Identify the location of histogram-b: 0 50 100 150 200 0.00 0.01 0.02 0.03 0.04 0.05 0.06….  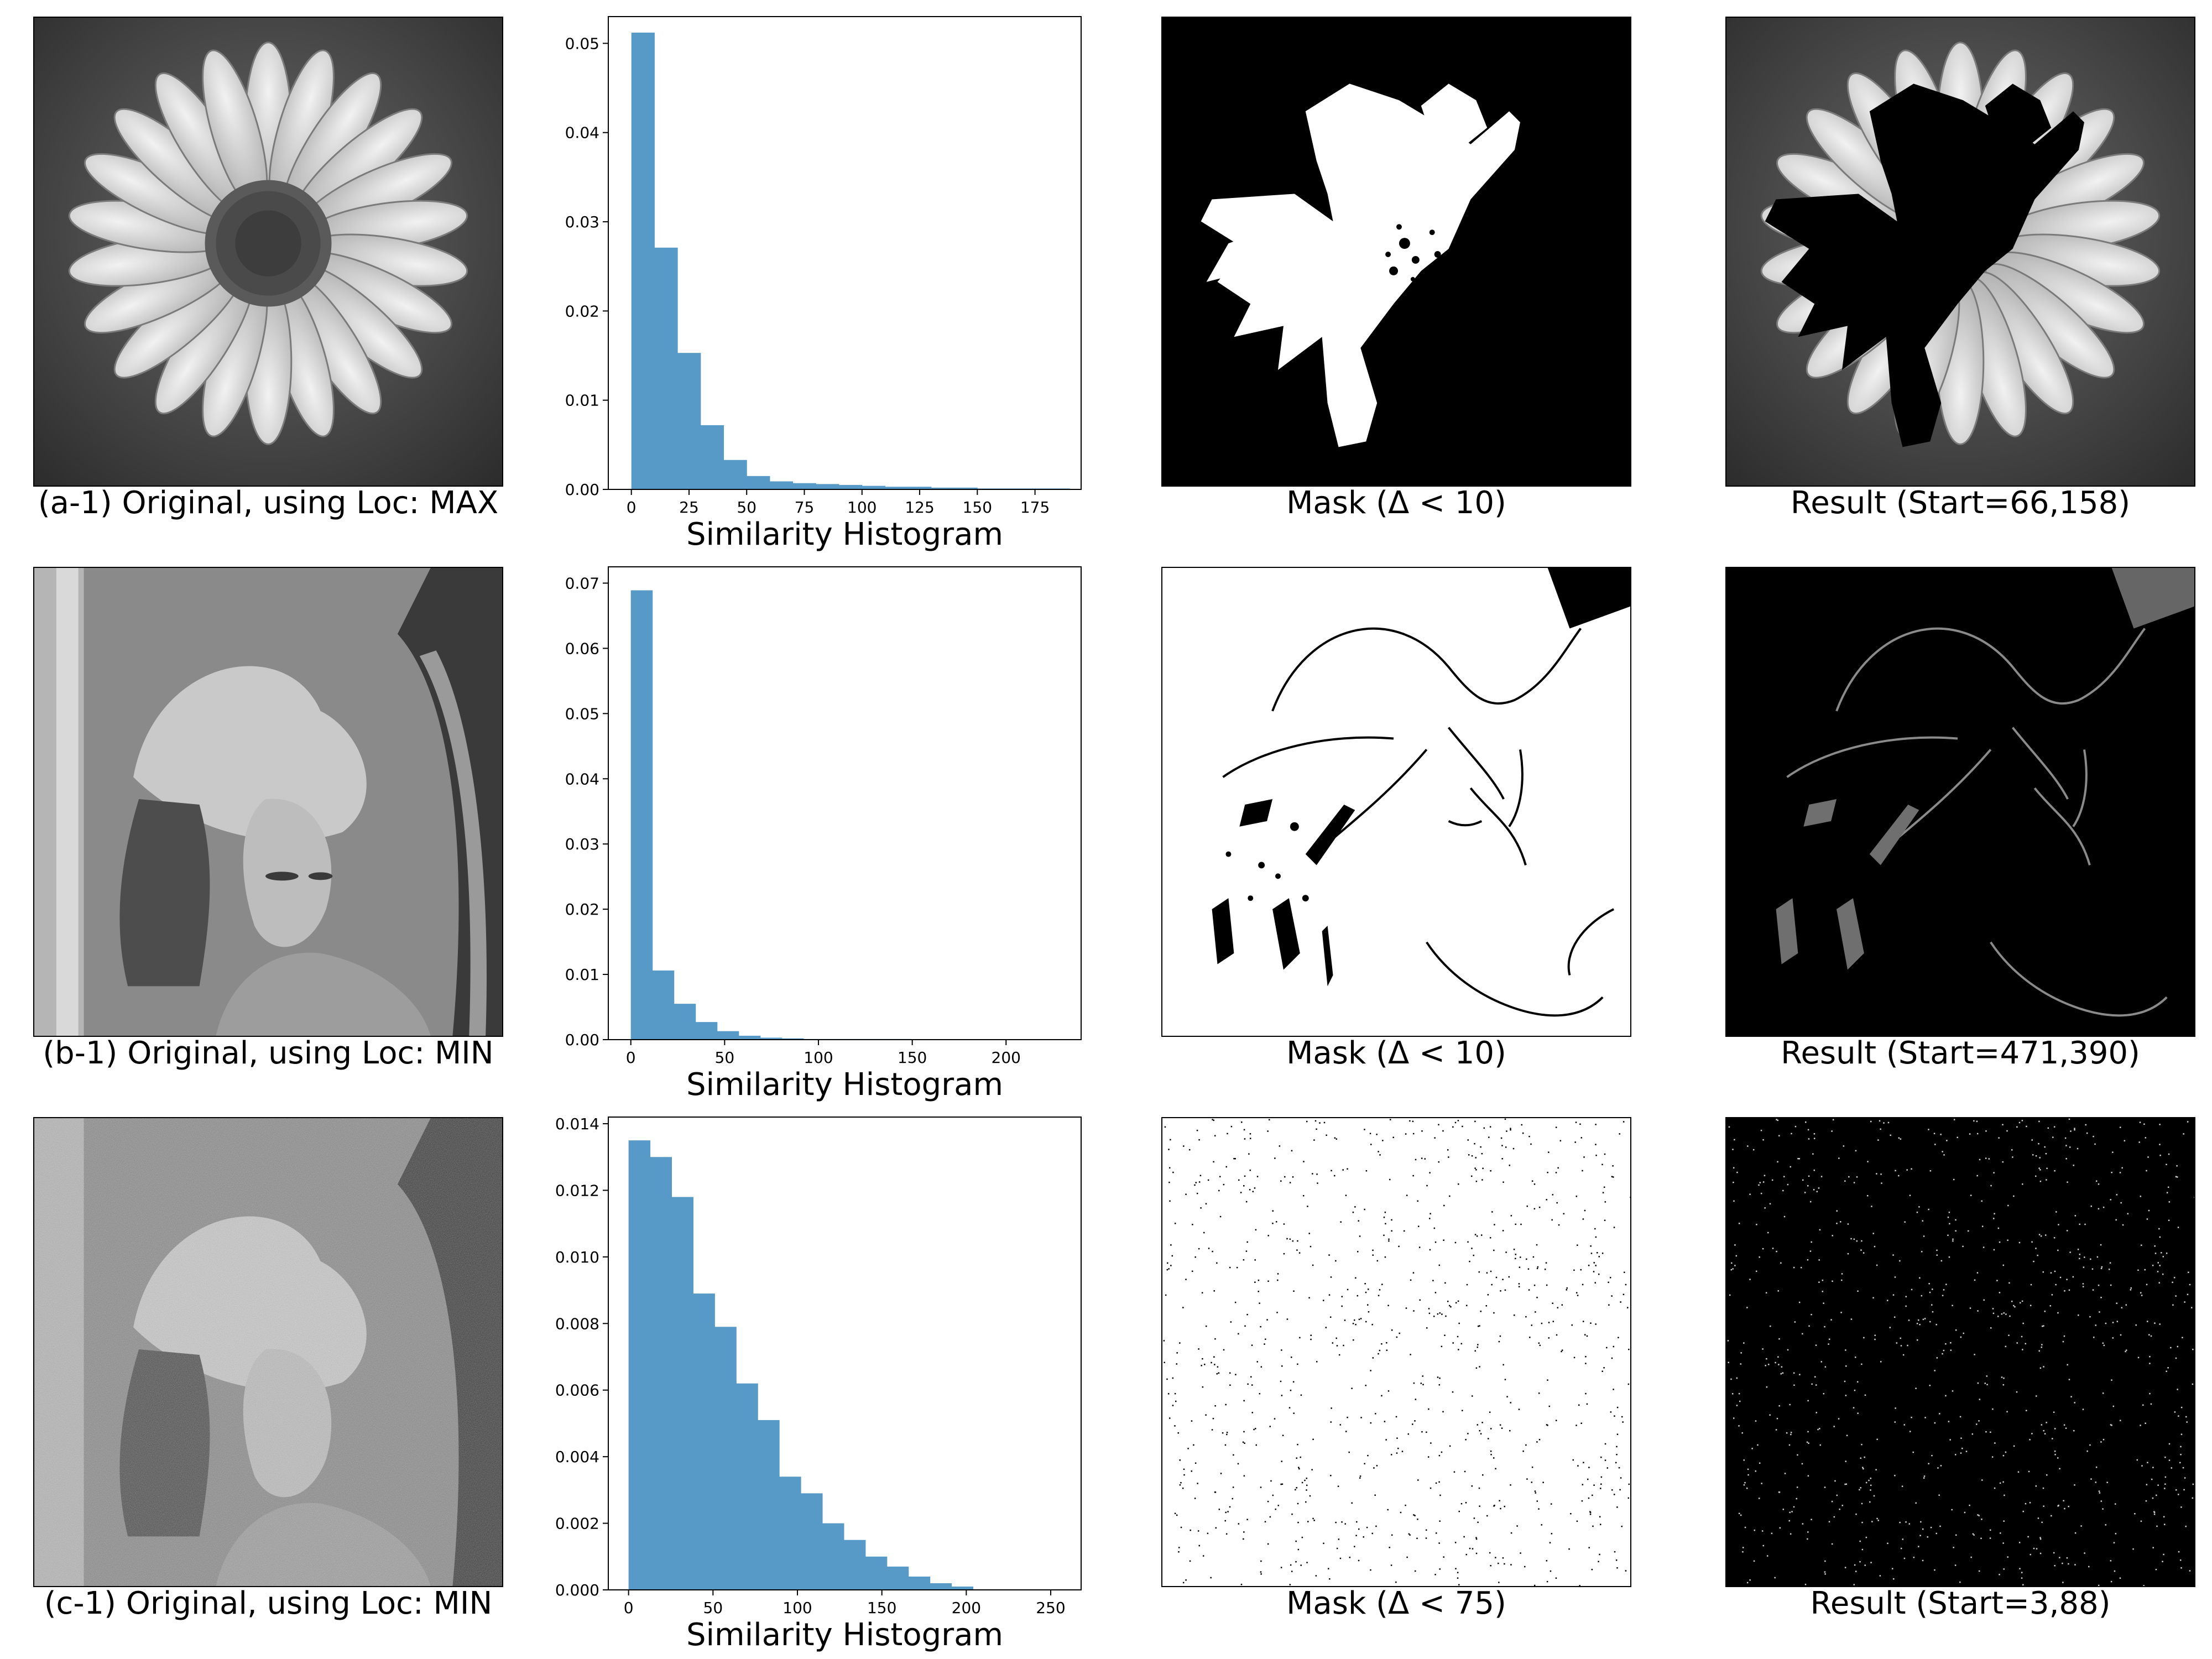
(808, 832).